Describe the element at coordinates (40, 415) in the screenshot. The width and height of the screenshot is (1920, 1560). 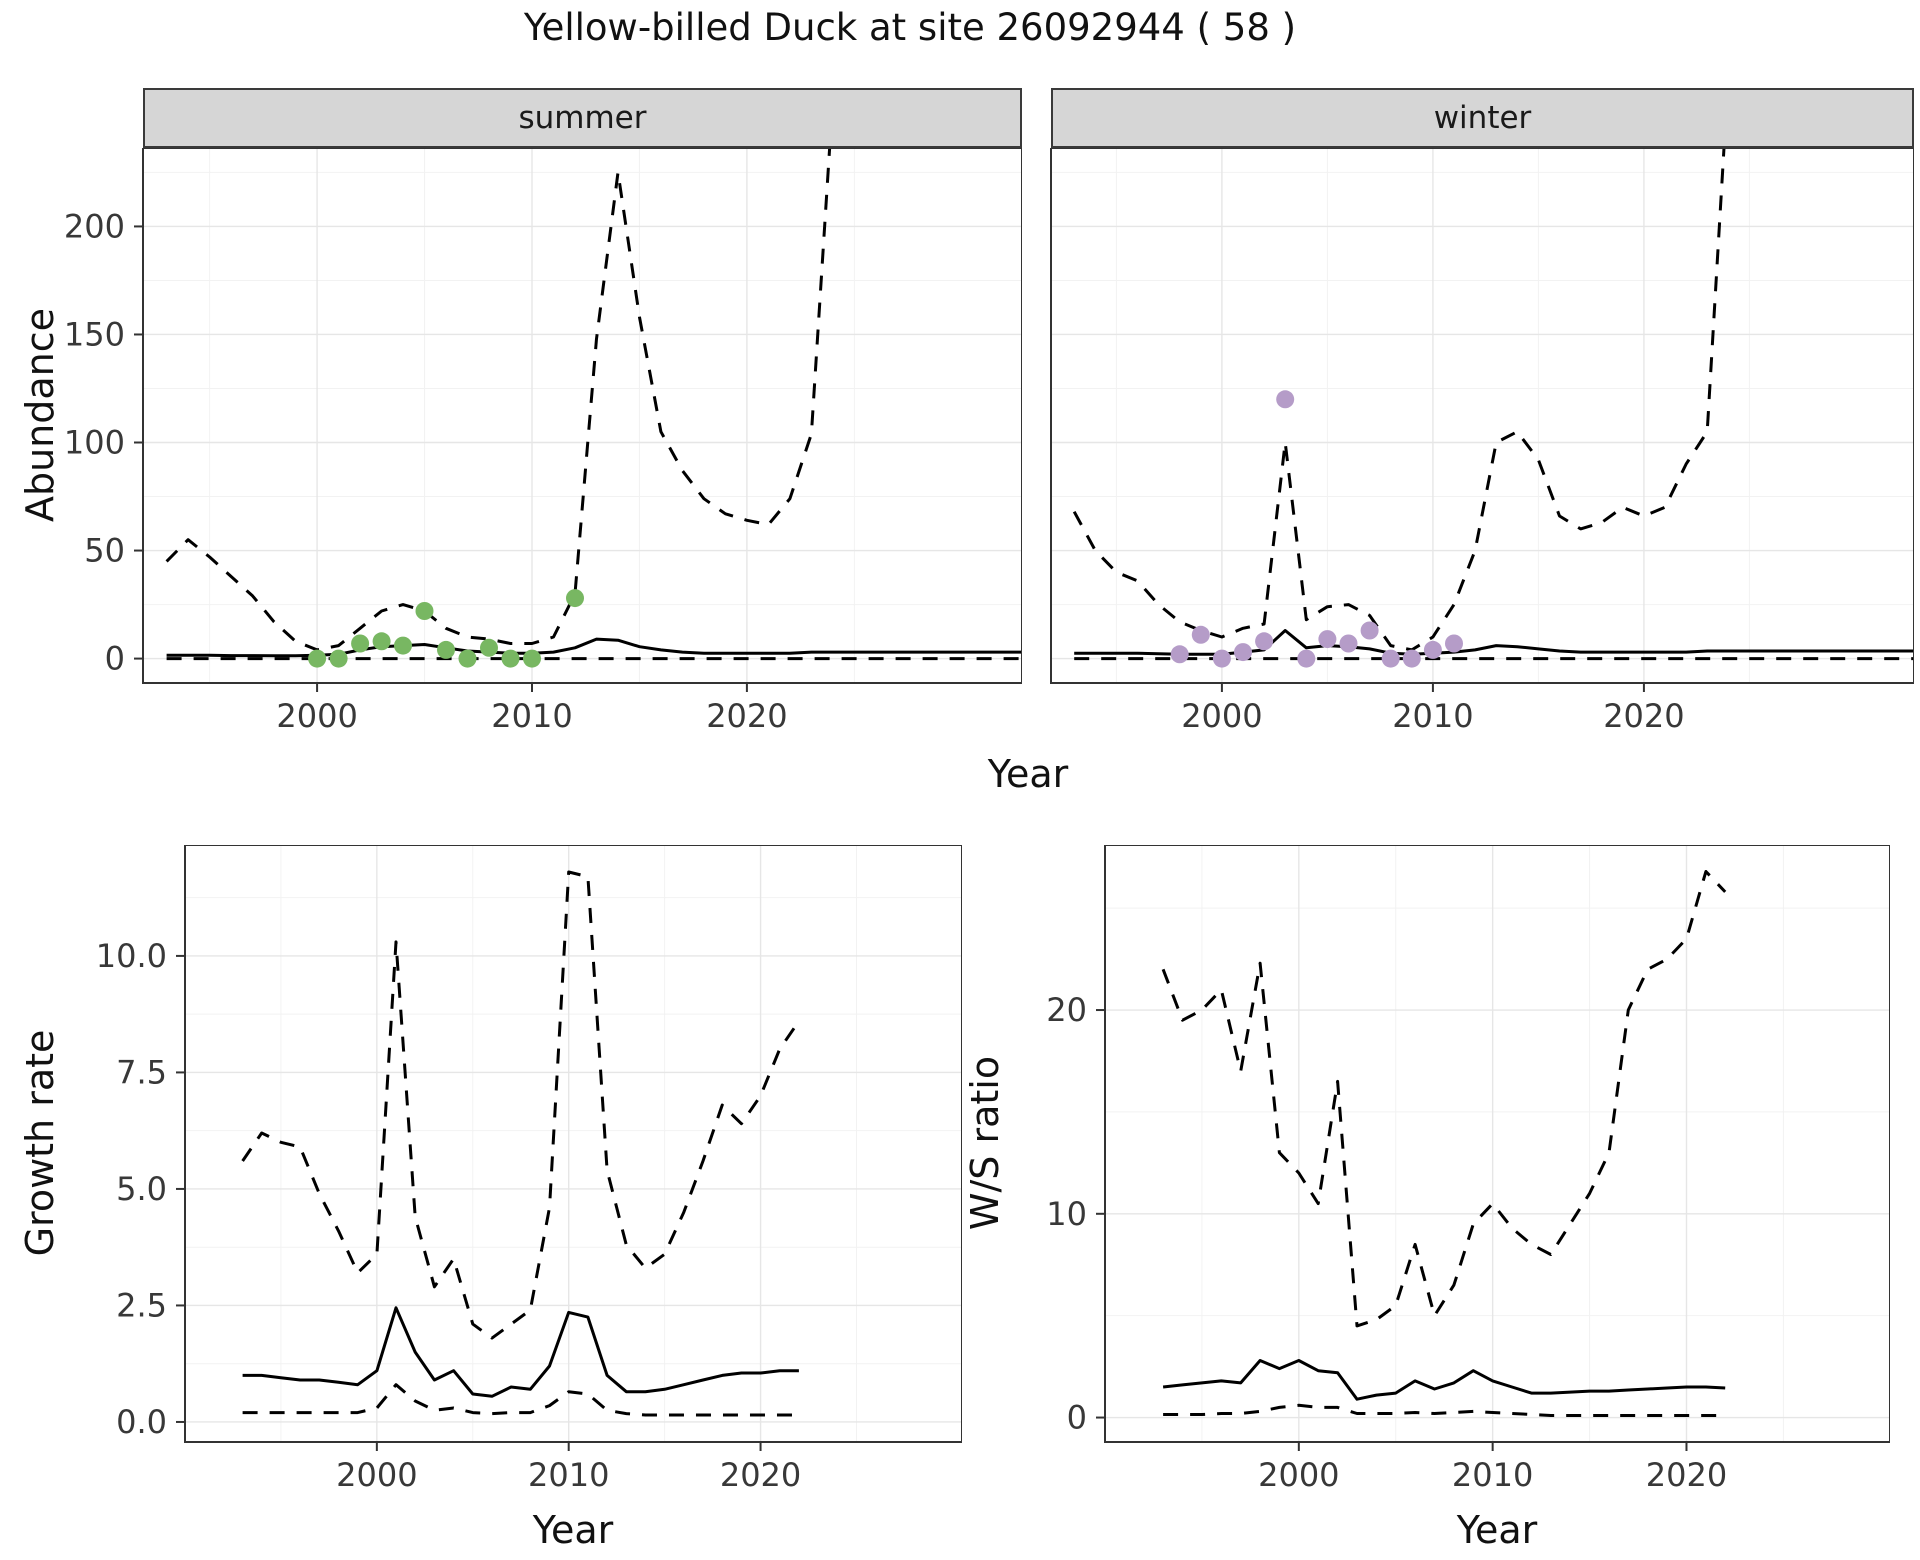
I see `y-axis-title-abundance: Abundance` at that location.